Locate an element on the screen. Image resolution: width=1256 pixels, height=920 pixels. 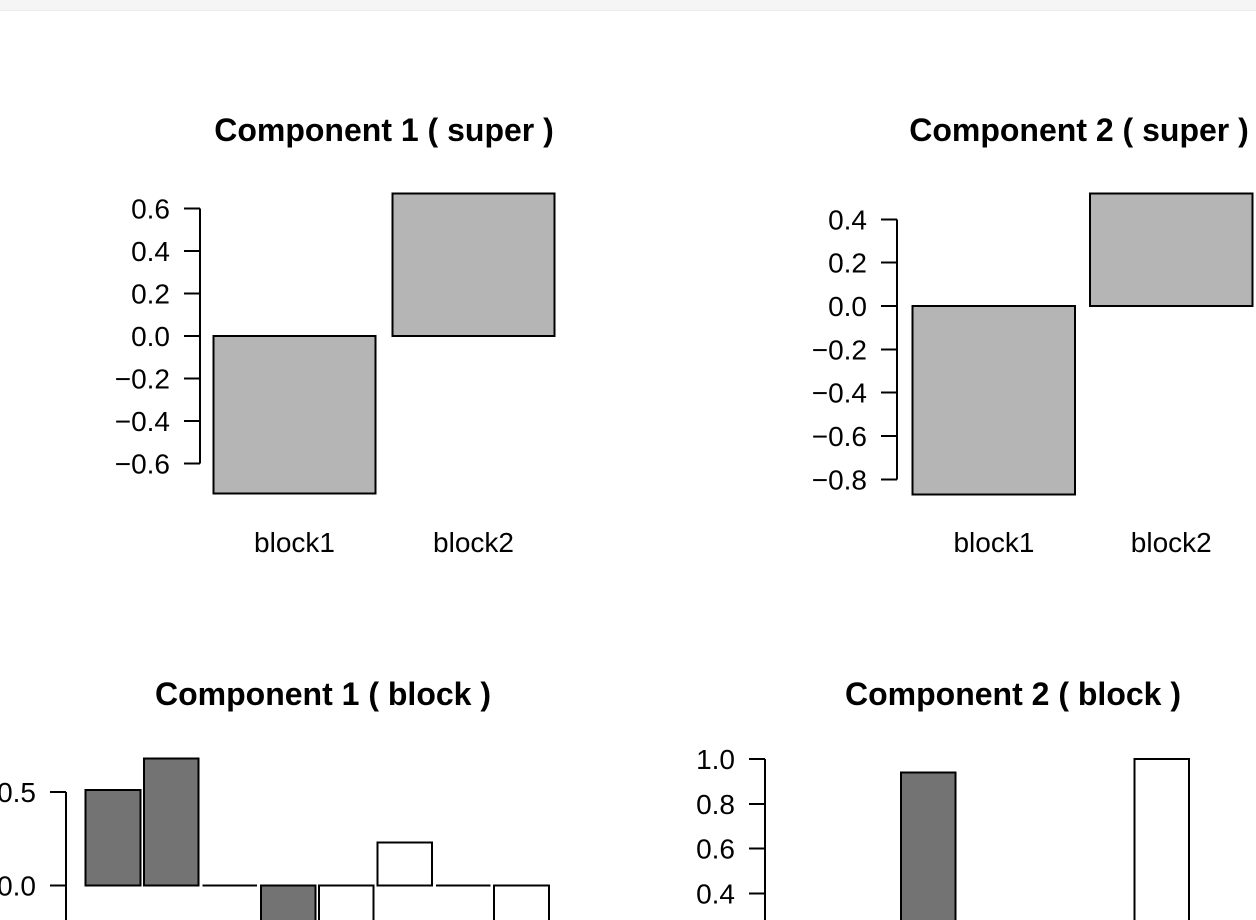
y-axis-tick-label: −0.8 is located at coordinates (839, 479).